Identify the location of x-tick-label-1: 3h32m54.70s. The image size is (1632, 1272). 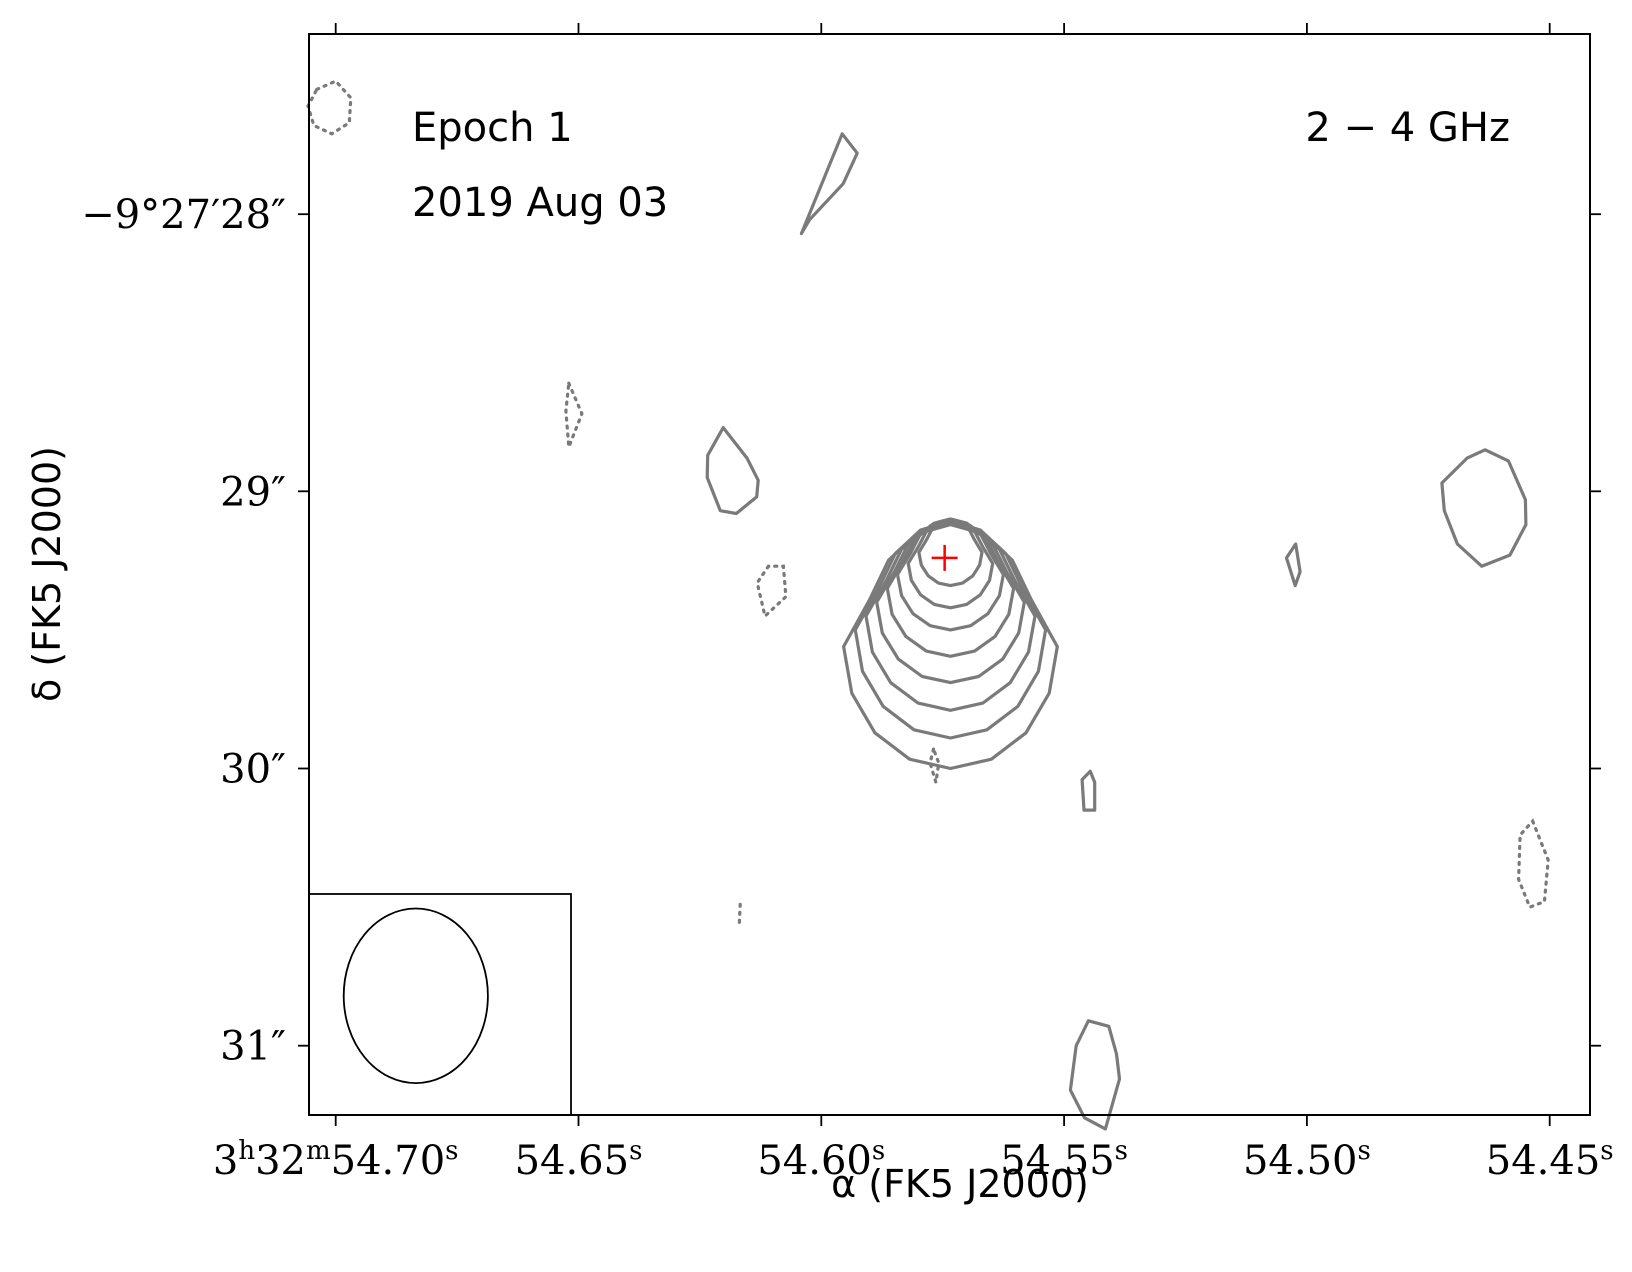
(336, 1160).